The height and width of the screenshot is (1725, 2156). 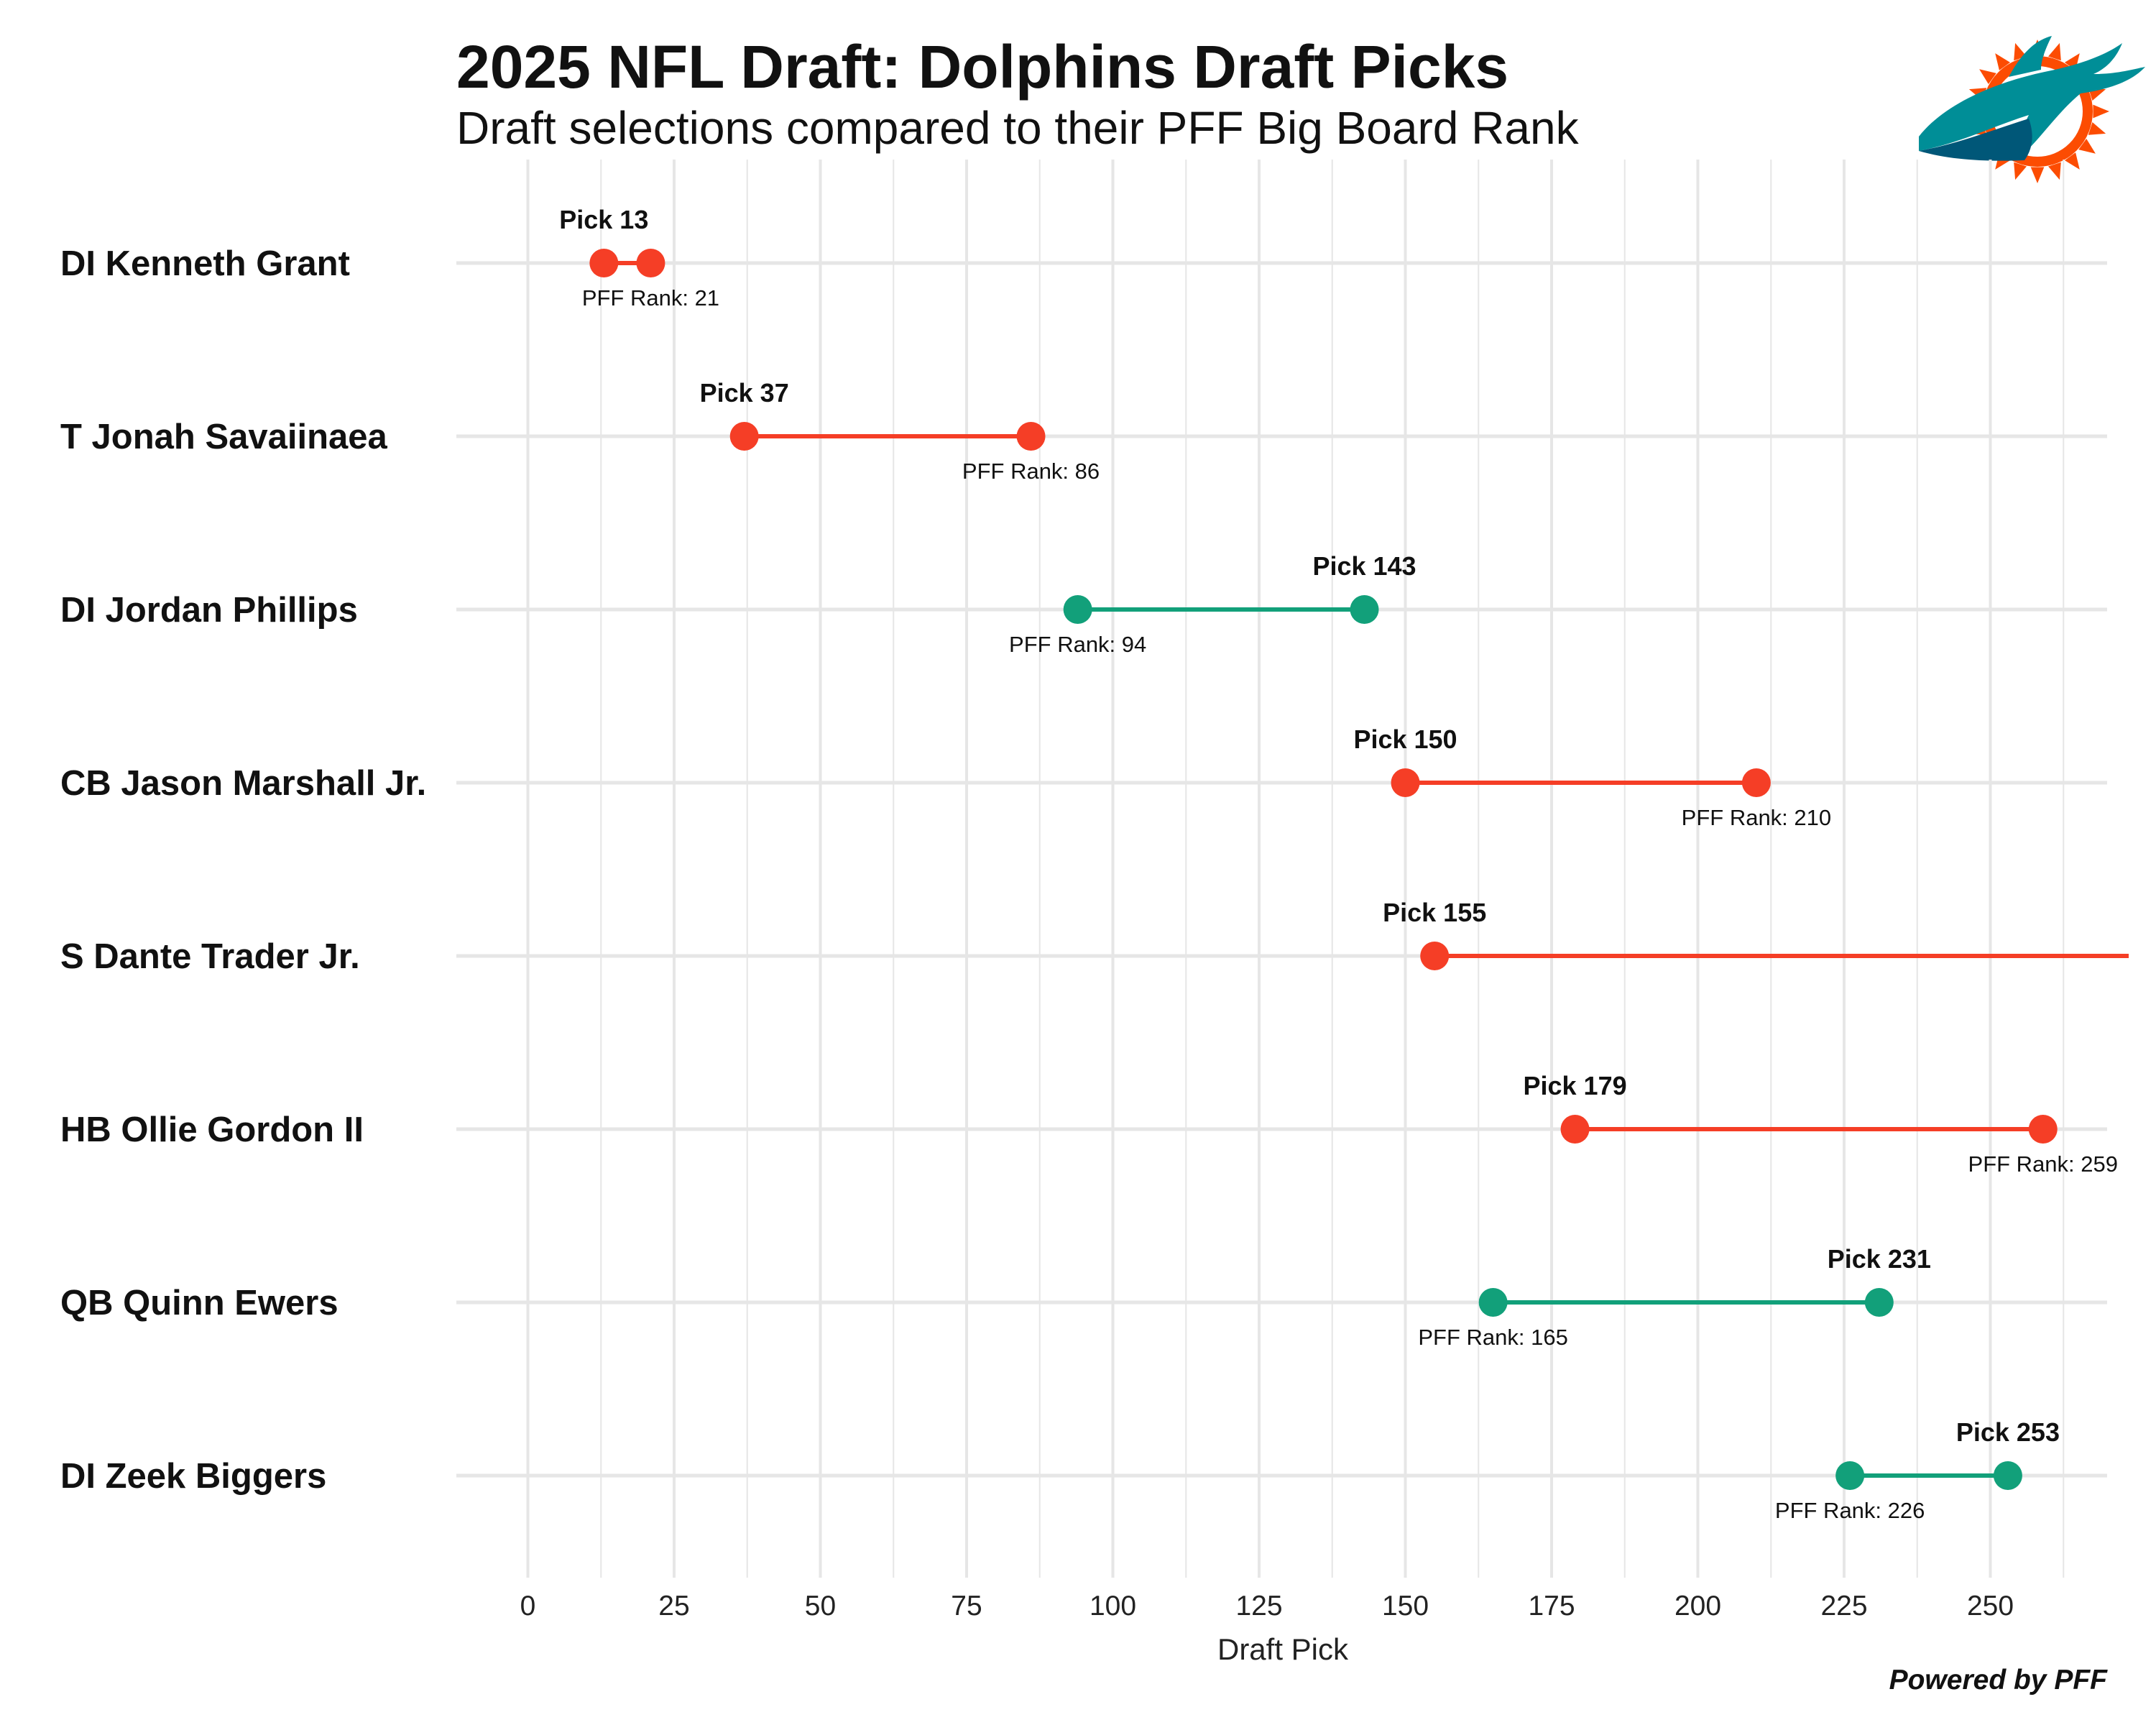 I want to click on pick-label: Pick 143, so click(x=1364, y=566).